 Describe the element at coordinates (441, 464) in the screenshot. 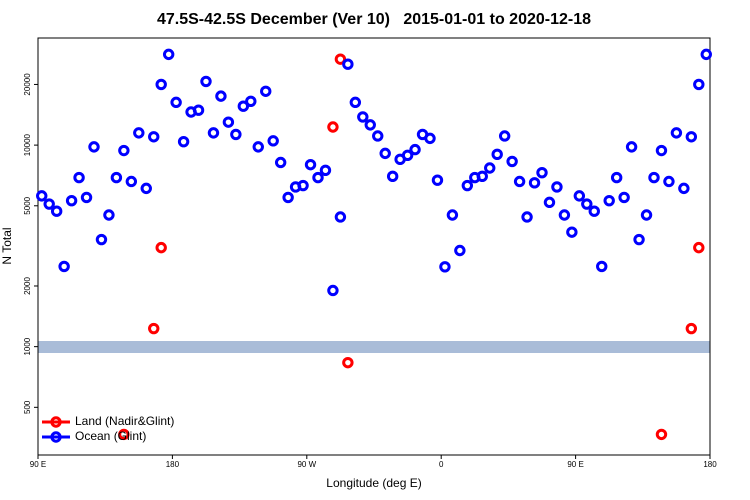

I see `x-tick-label: 0` at that location.